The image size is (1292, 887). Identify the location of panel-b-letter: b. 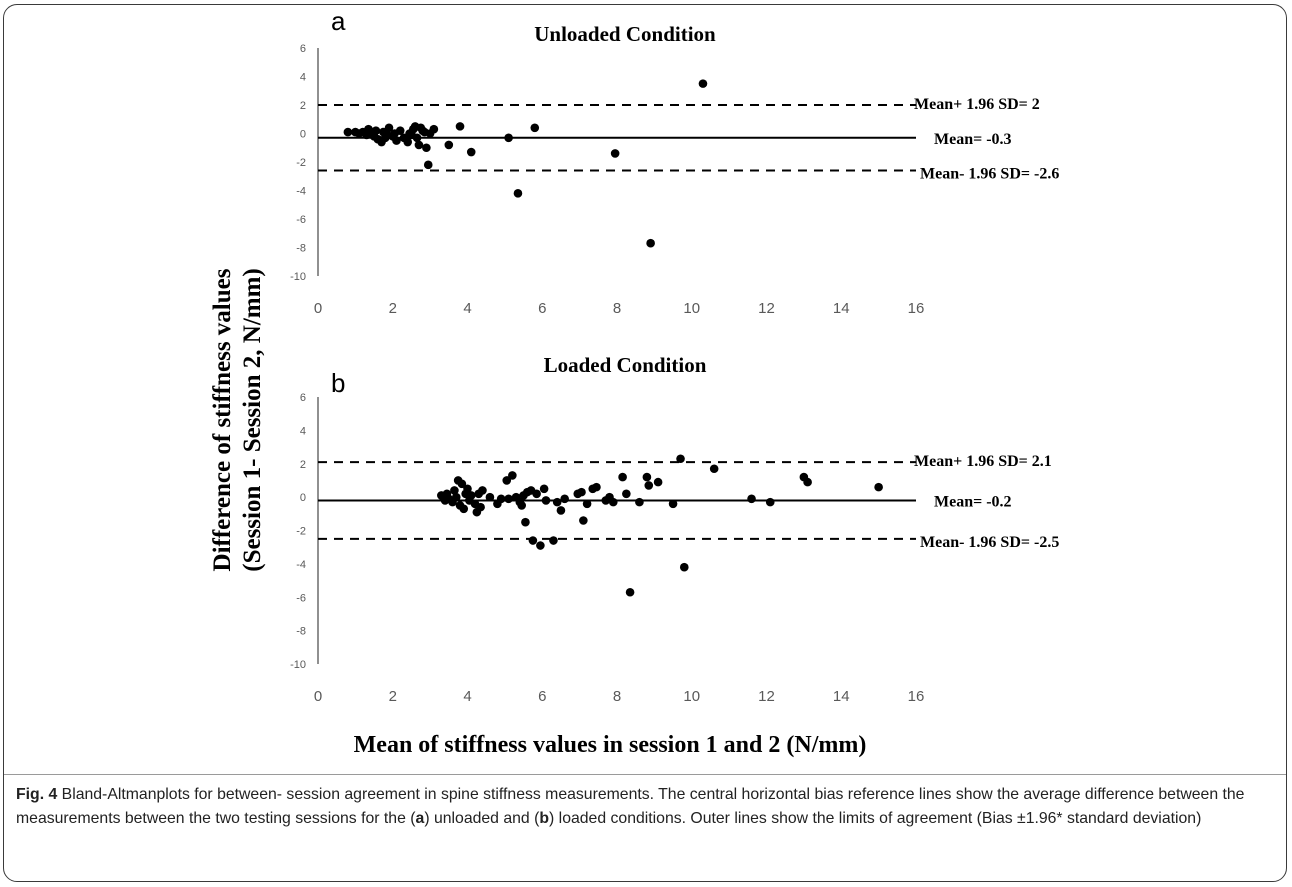
(338, 383).